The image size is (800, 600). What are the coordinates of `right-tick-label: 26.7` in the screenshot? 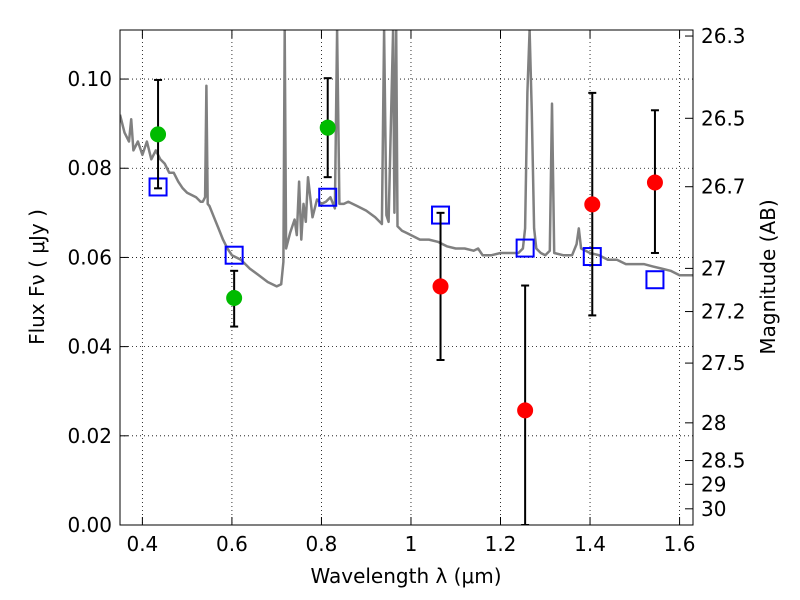 It's located at (723, 187).